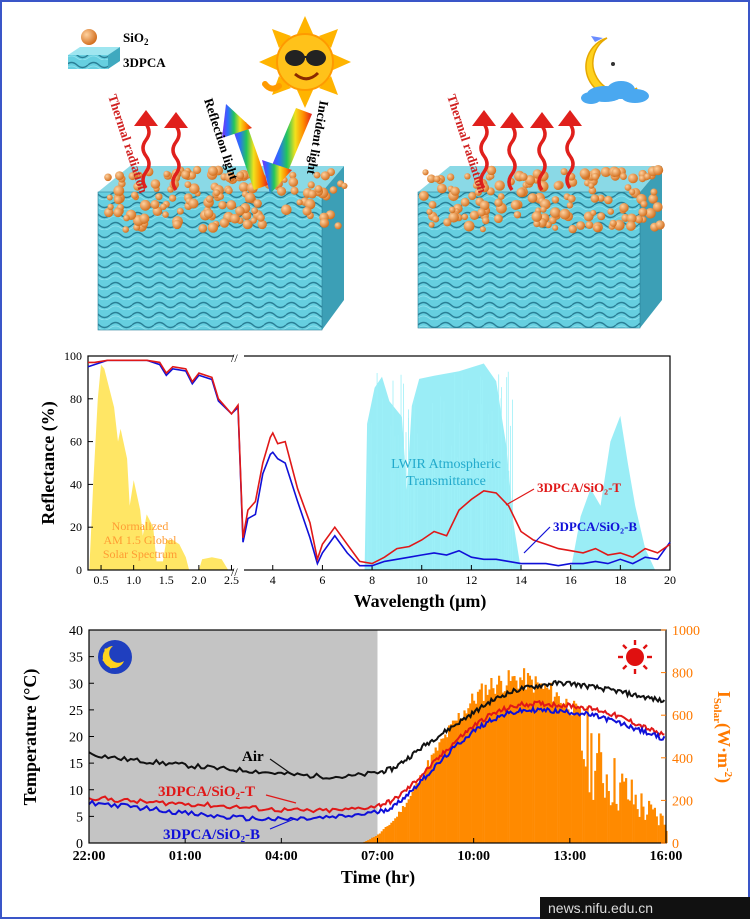  Describe the element at coordinates (645, 908) in the screenshot. I see `watermark: news.nifu.edu.cn` at that location.